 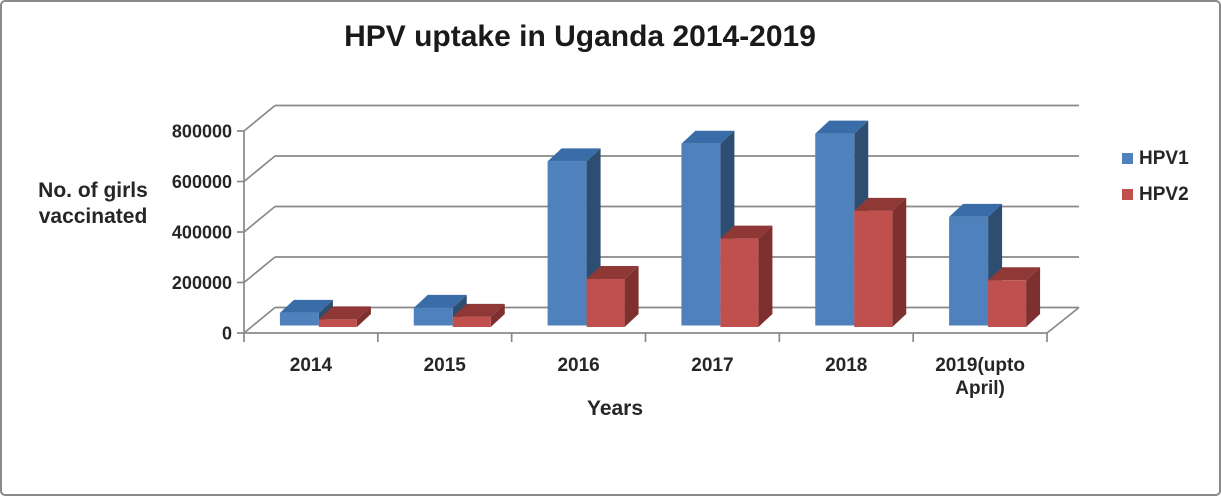 What do you see at coordinates (574, 155) in the screenshot?
I see `bar-top-HPV1-2016` at bounding box center [574, 155].